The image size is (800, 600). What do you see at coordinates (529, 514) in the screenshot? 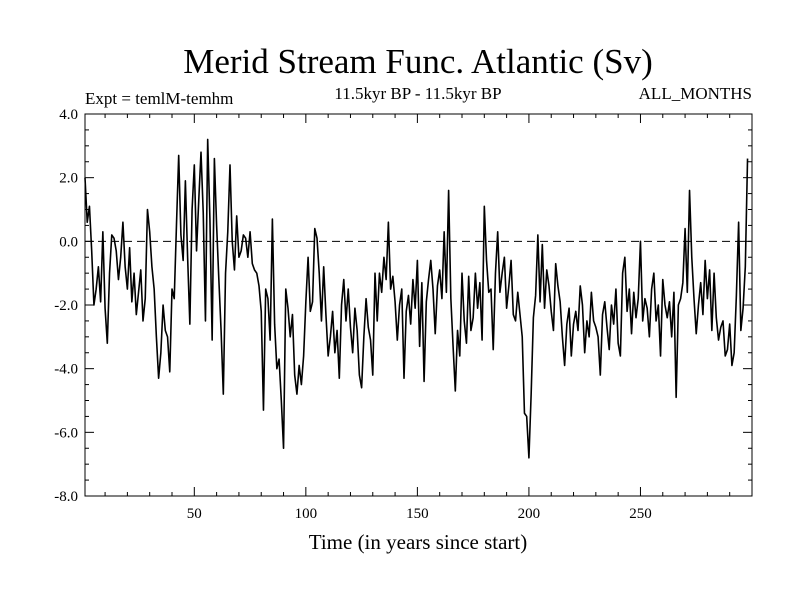
I see `x-tick-label: 200` at bounding box center [529, 514].